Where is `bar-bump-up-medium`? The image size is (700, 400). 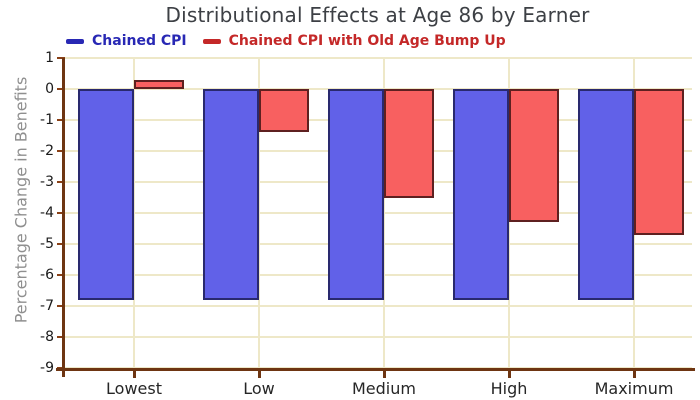
bar-bump-up-medium is located at coordinates (409, 143).